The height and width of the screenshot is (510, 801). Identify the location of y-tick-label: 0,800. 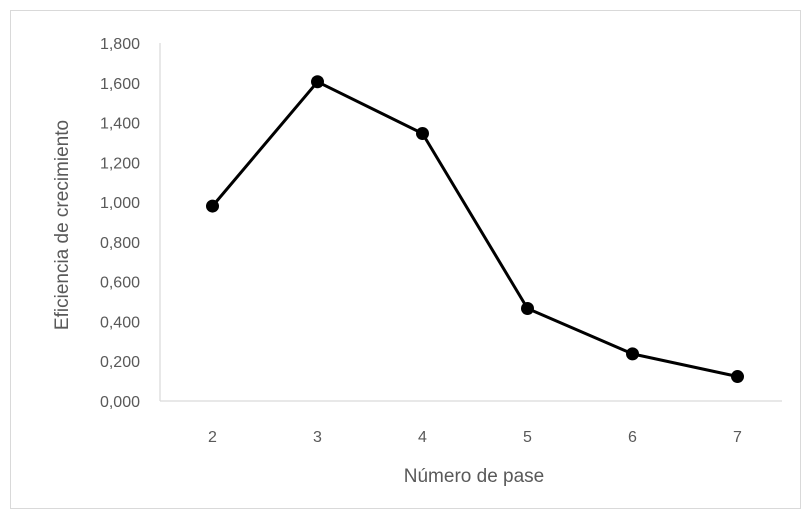
(120, 243).